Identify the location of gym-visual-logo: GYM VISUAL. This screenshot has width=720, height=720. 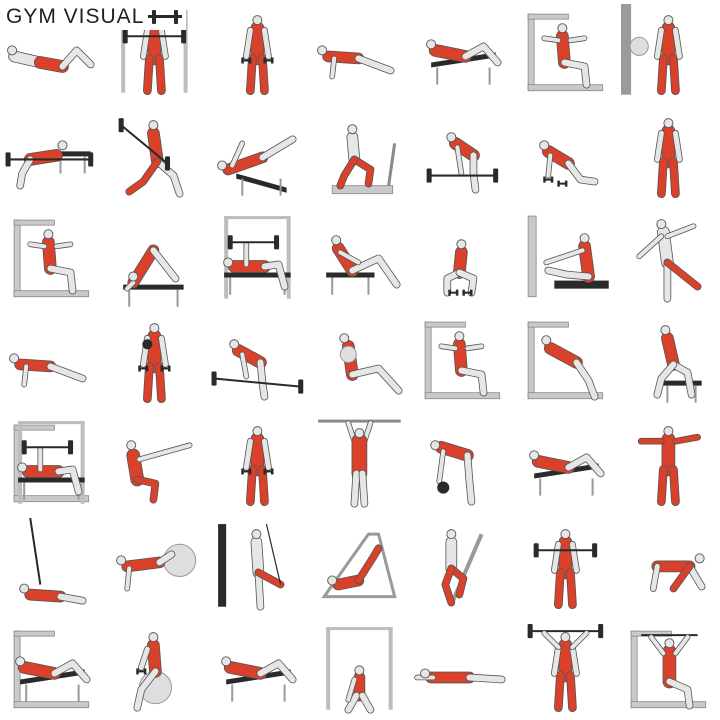
(96, 17).